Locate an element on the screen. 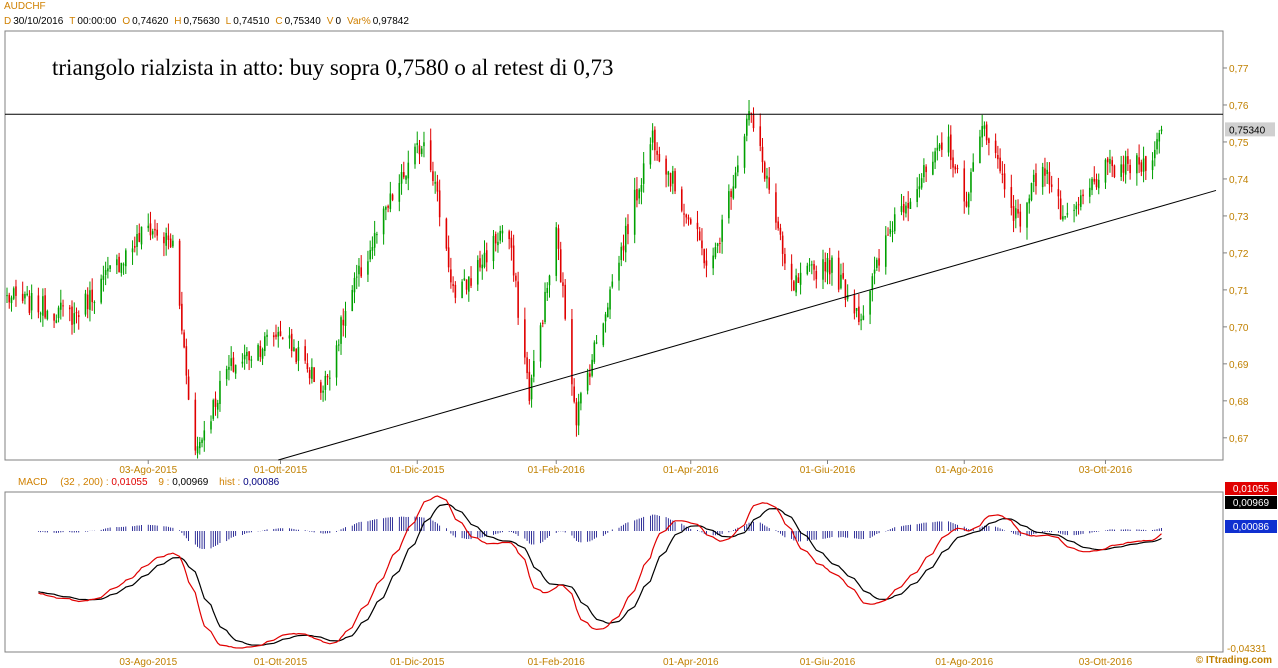 This screenshot has width=1278, height=668. macd-value-box is located at coordinates (1251, 502).